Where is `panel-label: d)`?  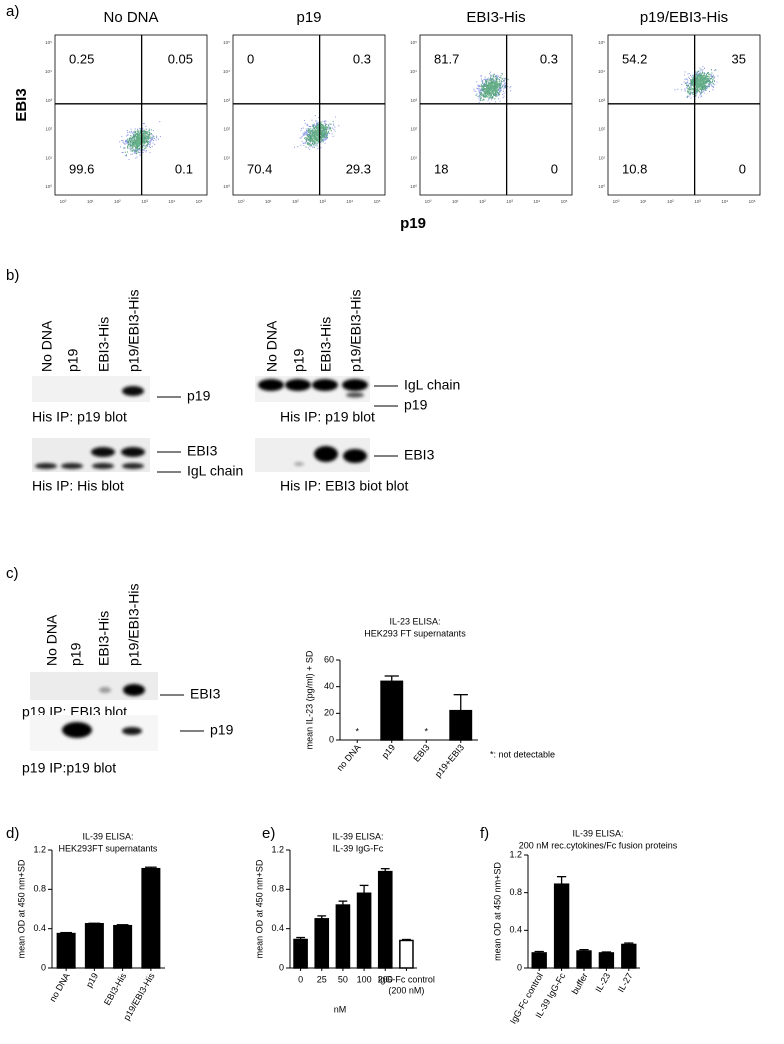 panel-label: d) is located at coordinates (12, 833).